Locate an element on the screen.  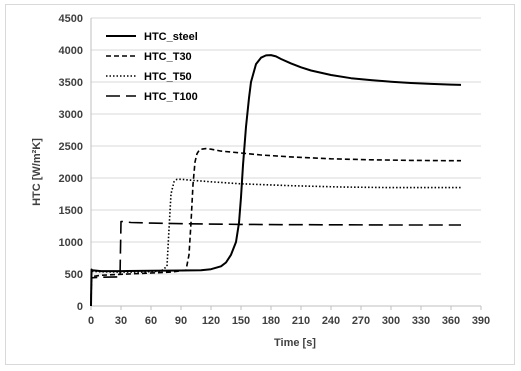
x-tick-label: 390 is located at coordinates (481, 321).